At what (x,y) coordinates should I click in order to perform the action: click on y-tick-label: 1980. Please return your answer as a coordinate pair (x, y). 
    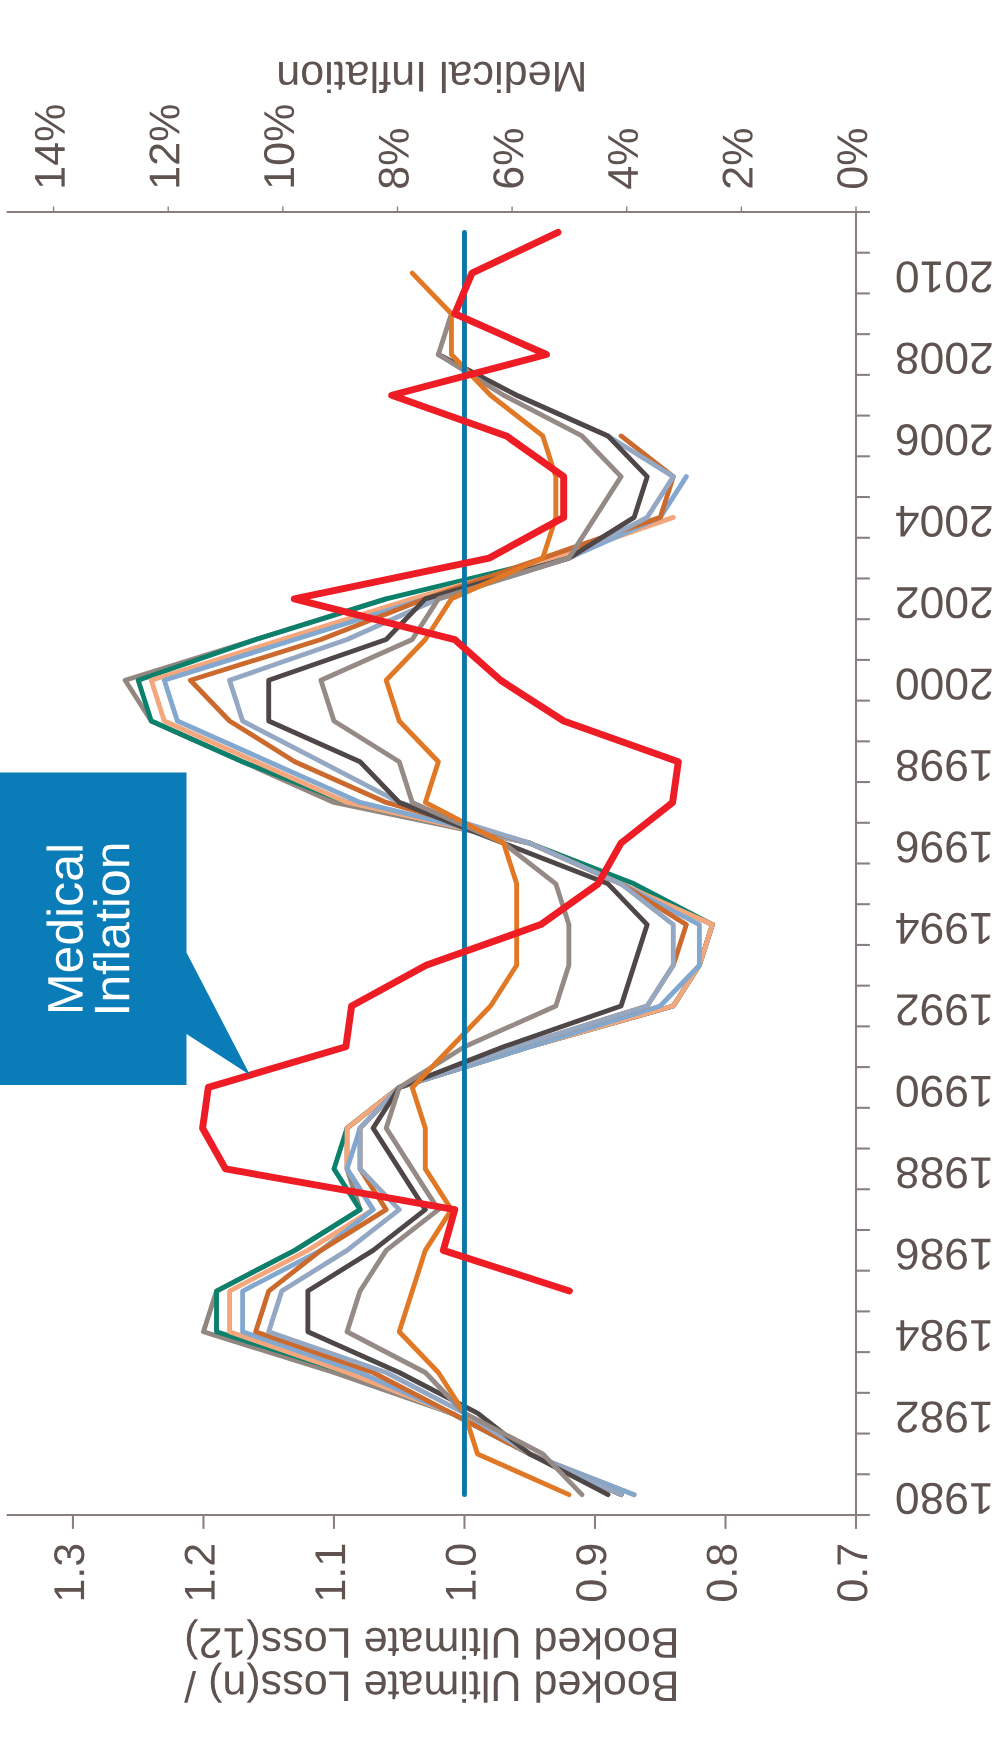
    Looking at the image, I should click on (943, 1498).